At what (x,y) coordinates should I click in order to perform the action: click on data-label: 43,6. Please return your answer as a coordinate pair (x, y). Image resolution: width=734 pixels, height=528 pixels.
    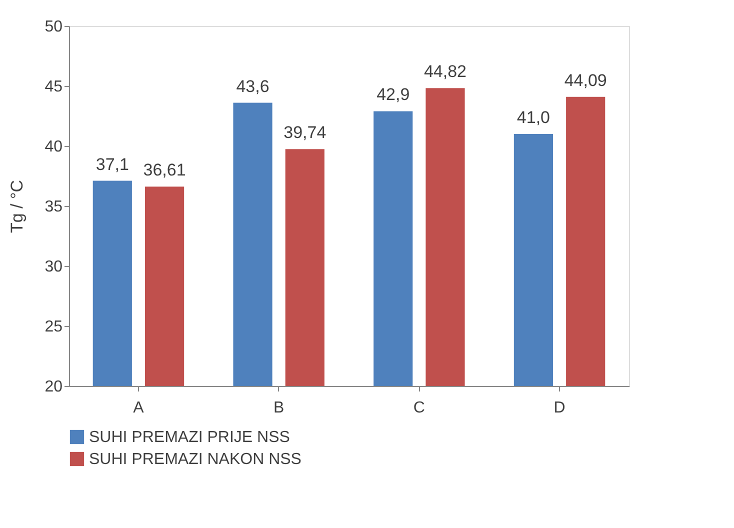
    Looking at the image, I should click on (253, 86).